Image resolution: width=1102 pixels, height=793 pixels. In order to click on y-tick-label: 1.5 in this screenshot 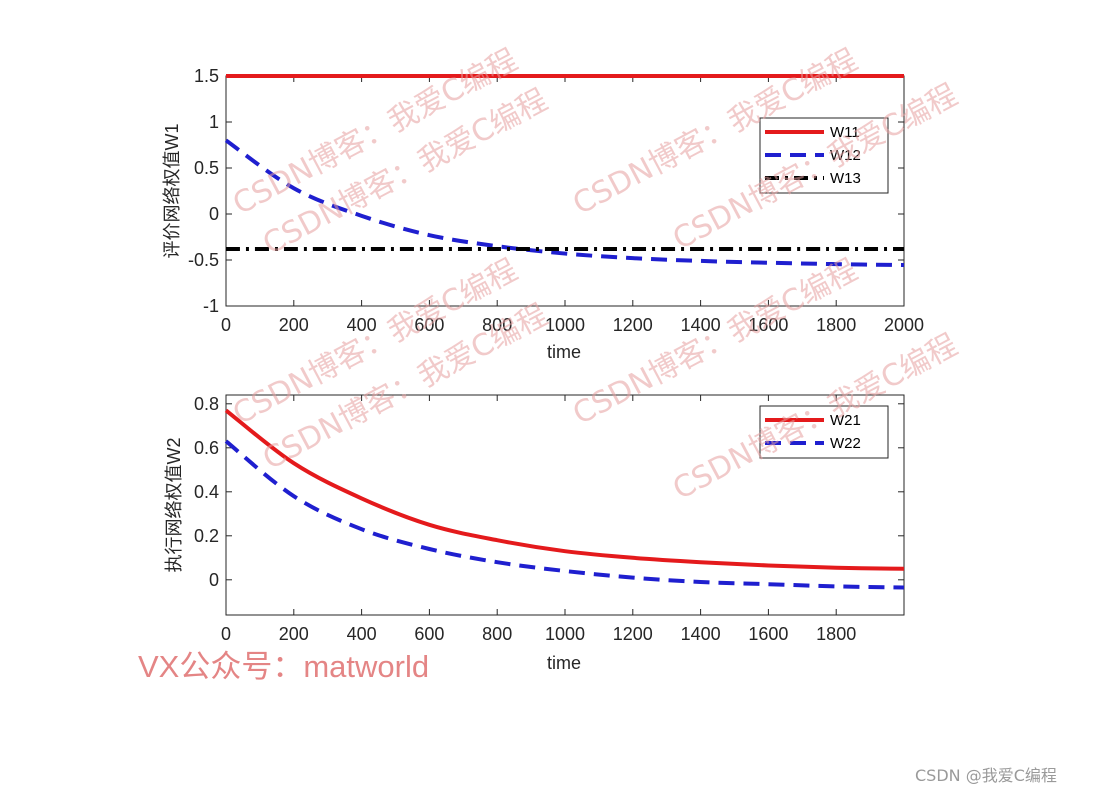, I will do `click(206, 76)`.